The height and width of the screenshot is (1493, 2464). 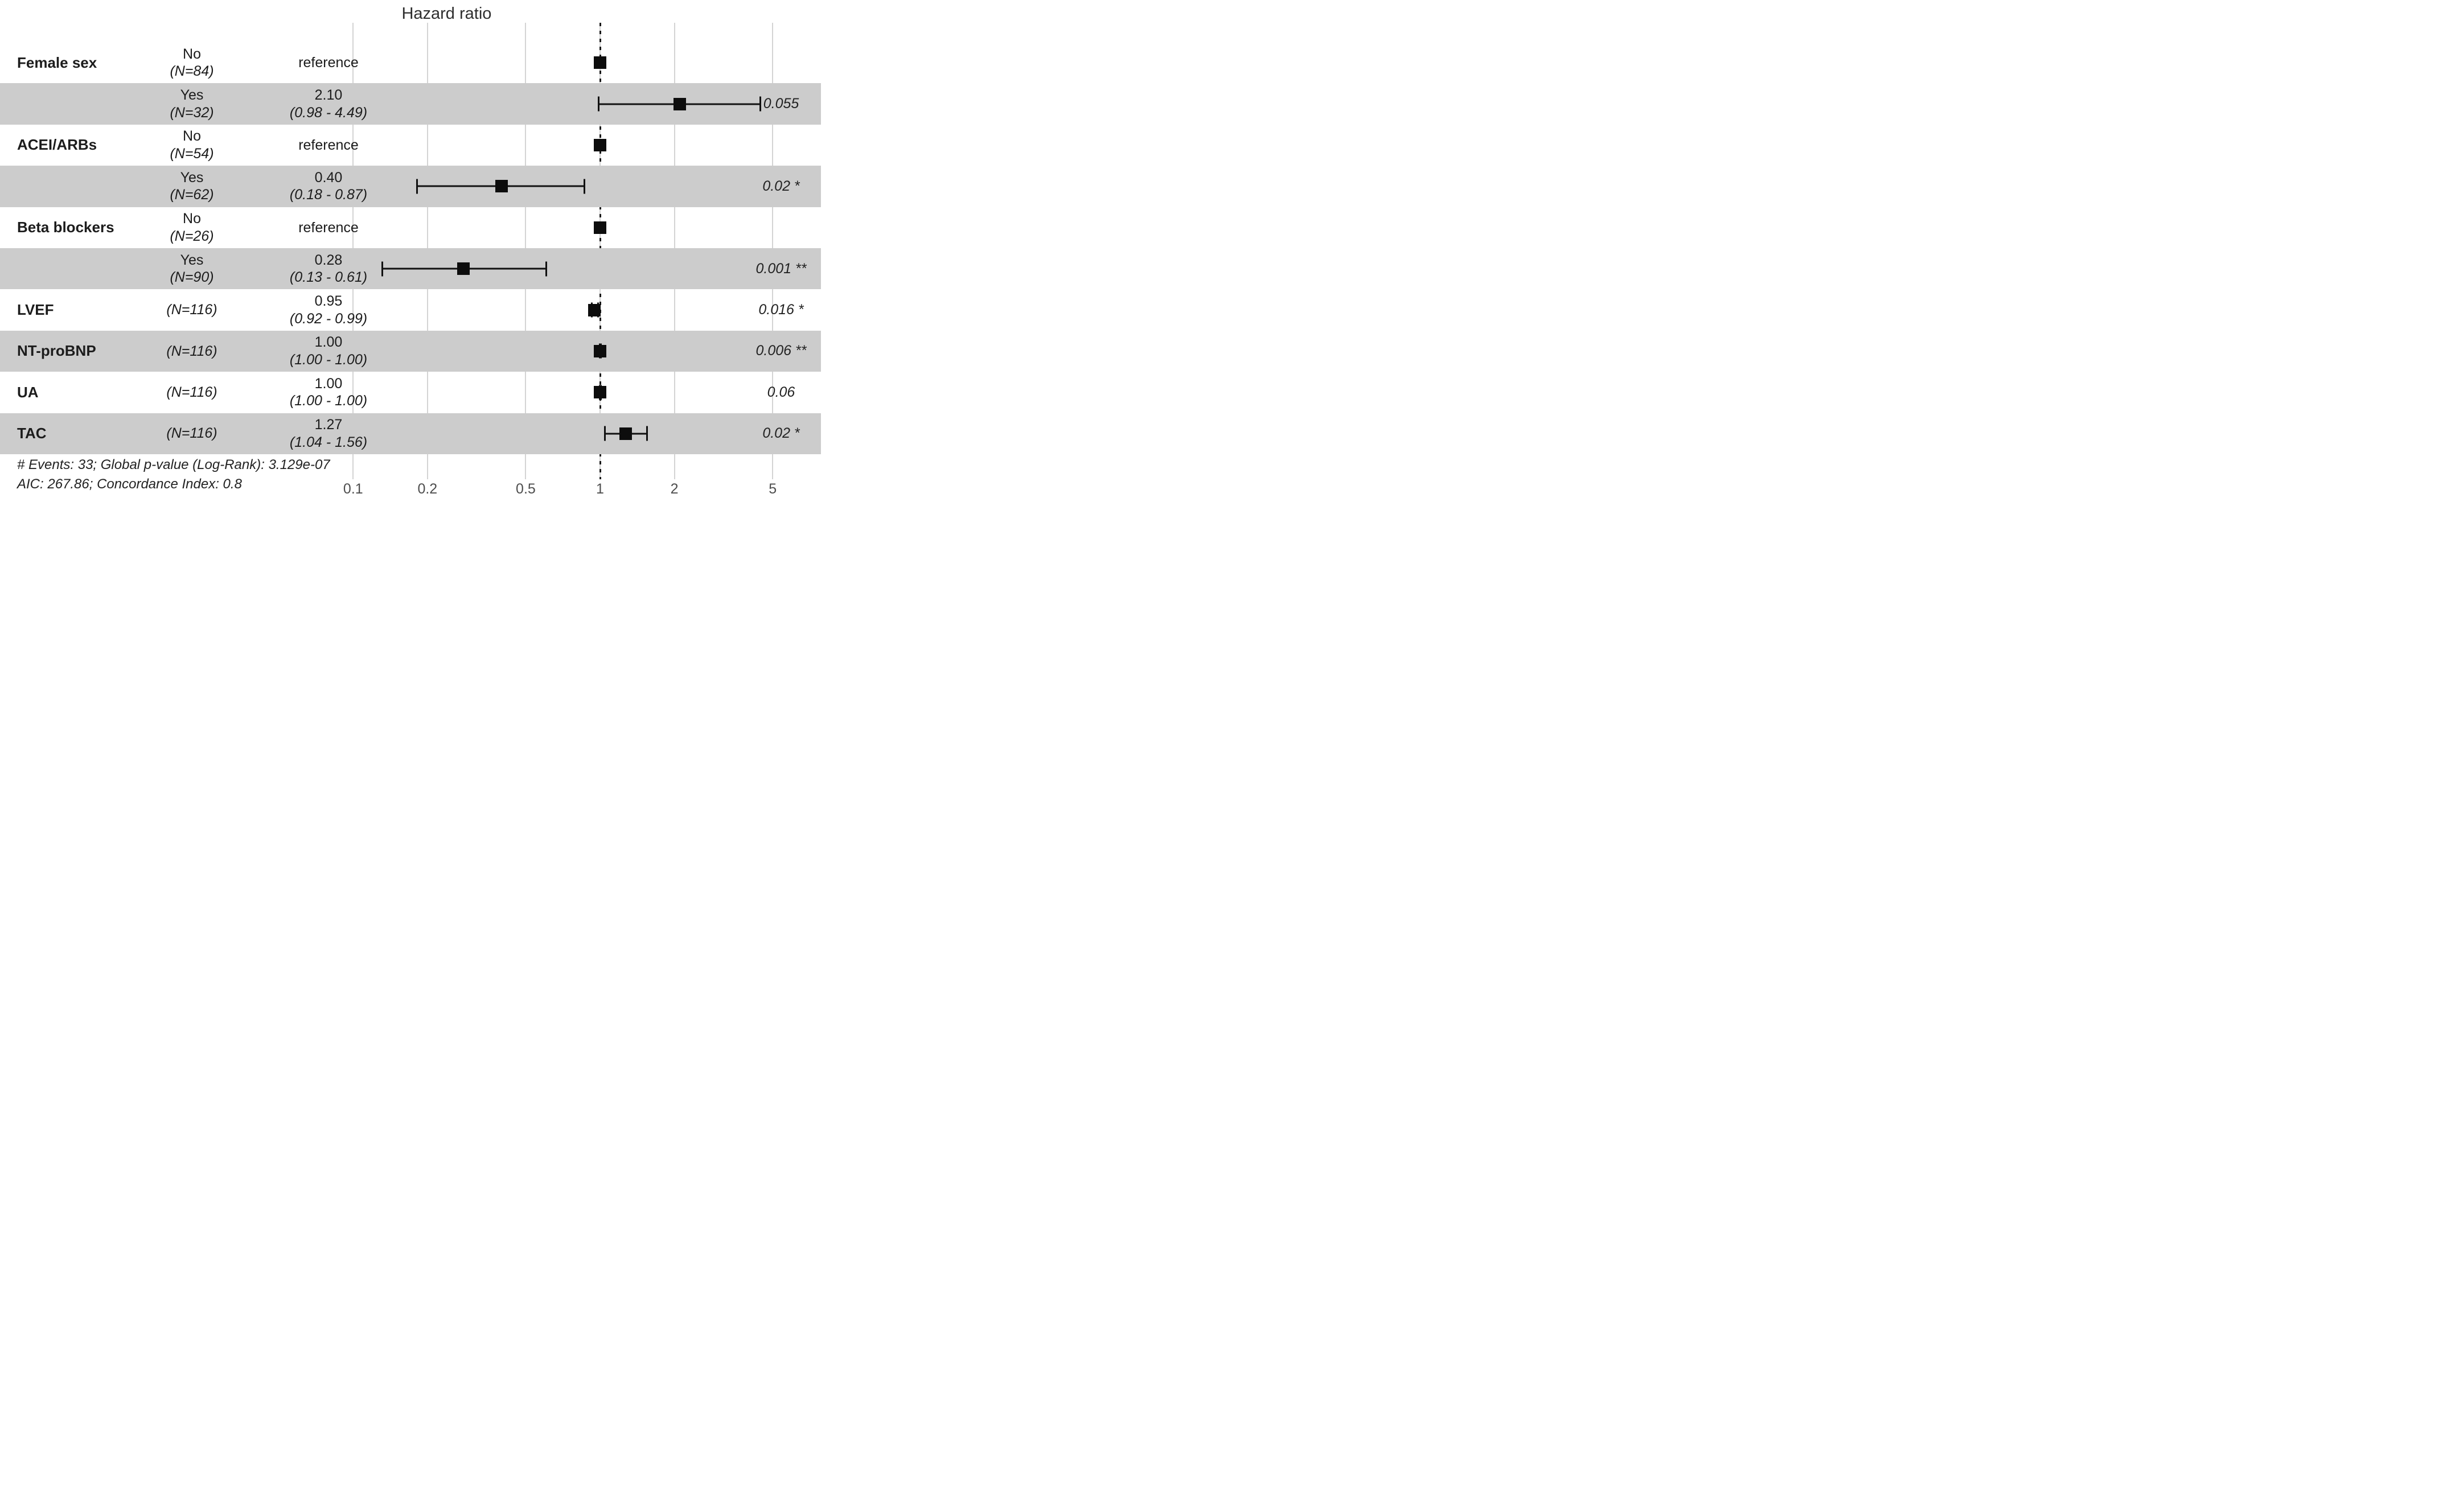 I want to click on confidence-interval: (0.18 - 0.87), so click(x=328, y=195).